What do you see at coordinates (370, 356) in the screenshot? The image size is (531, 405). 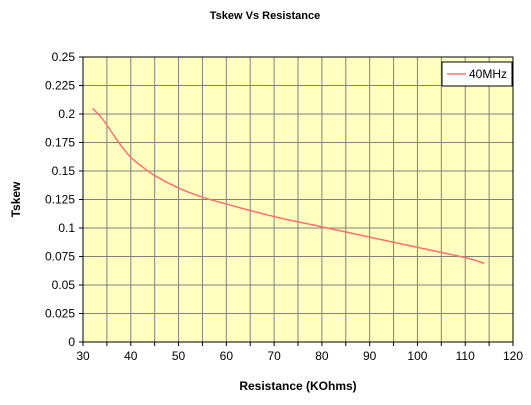 I see `x-tick-label: 90` at bounding box center [370, 356].